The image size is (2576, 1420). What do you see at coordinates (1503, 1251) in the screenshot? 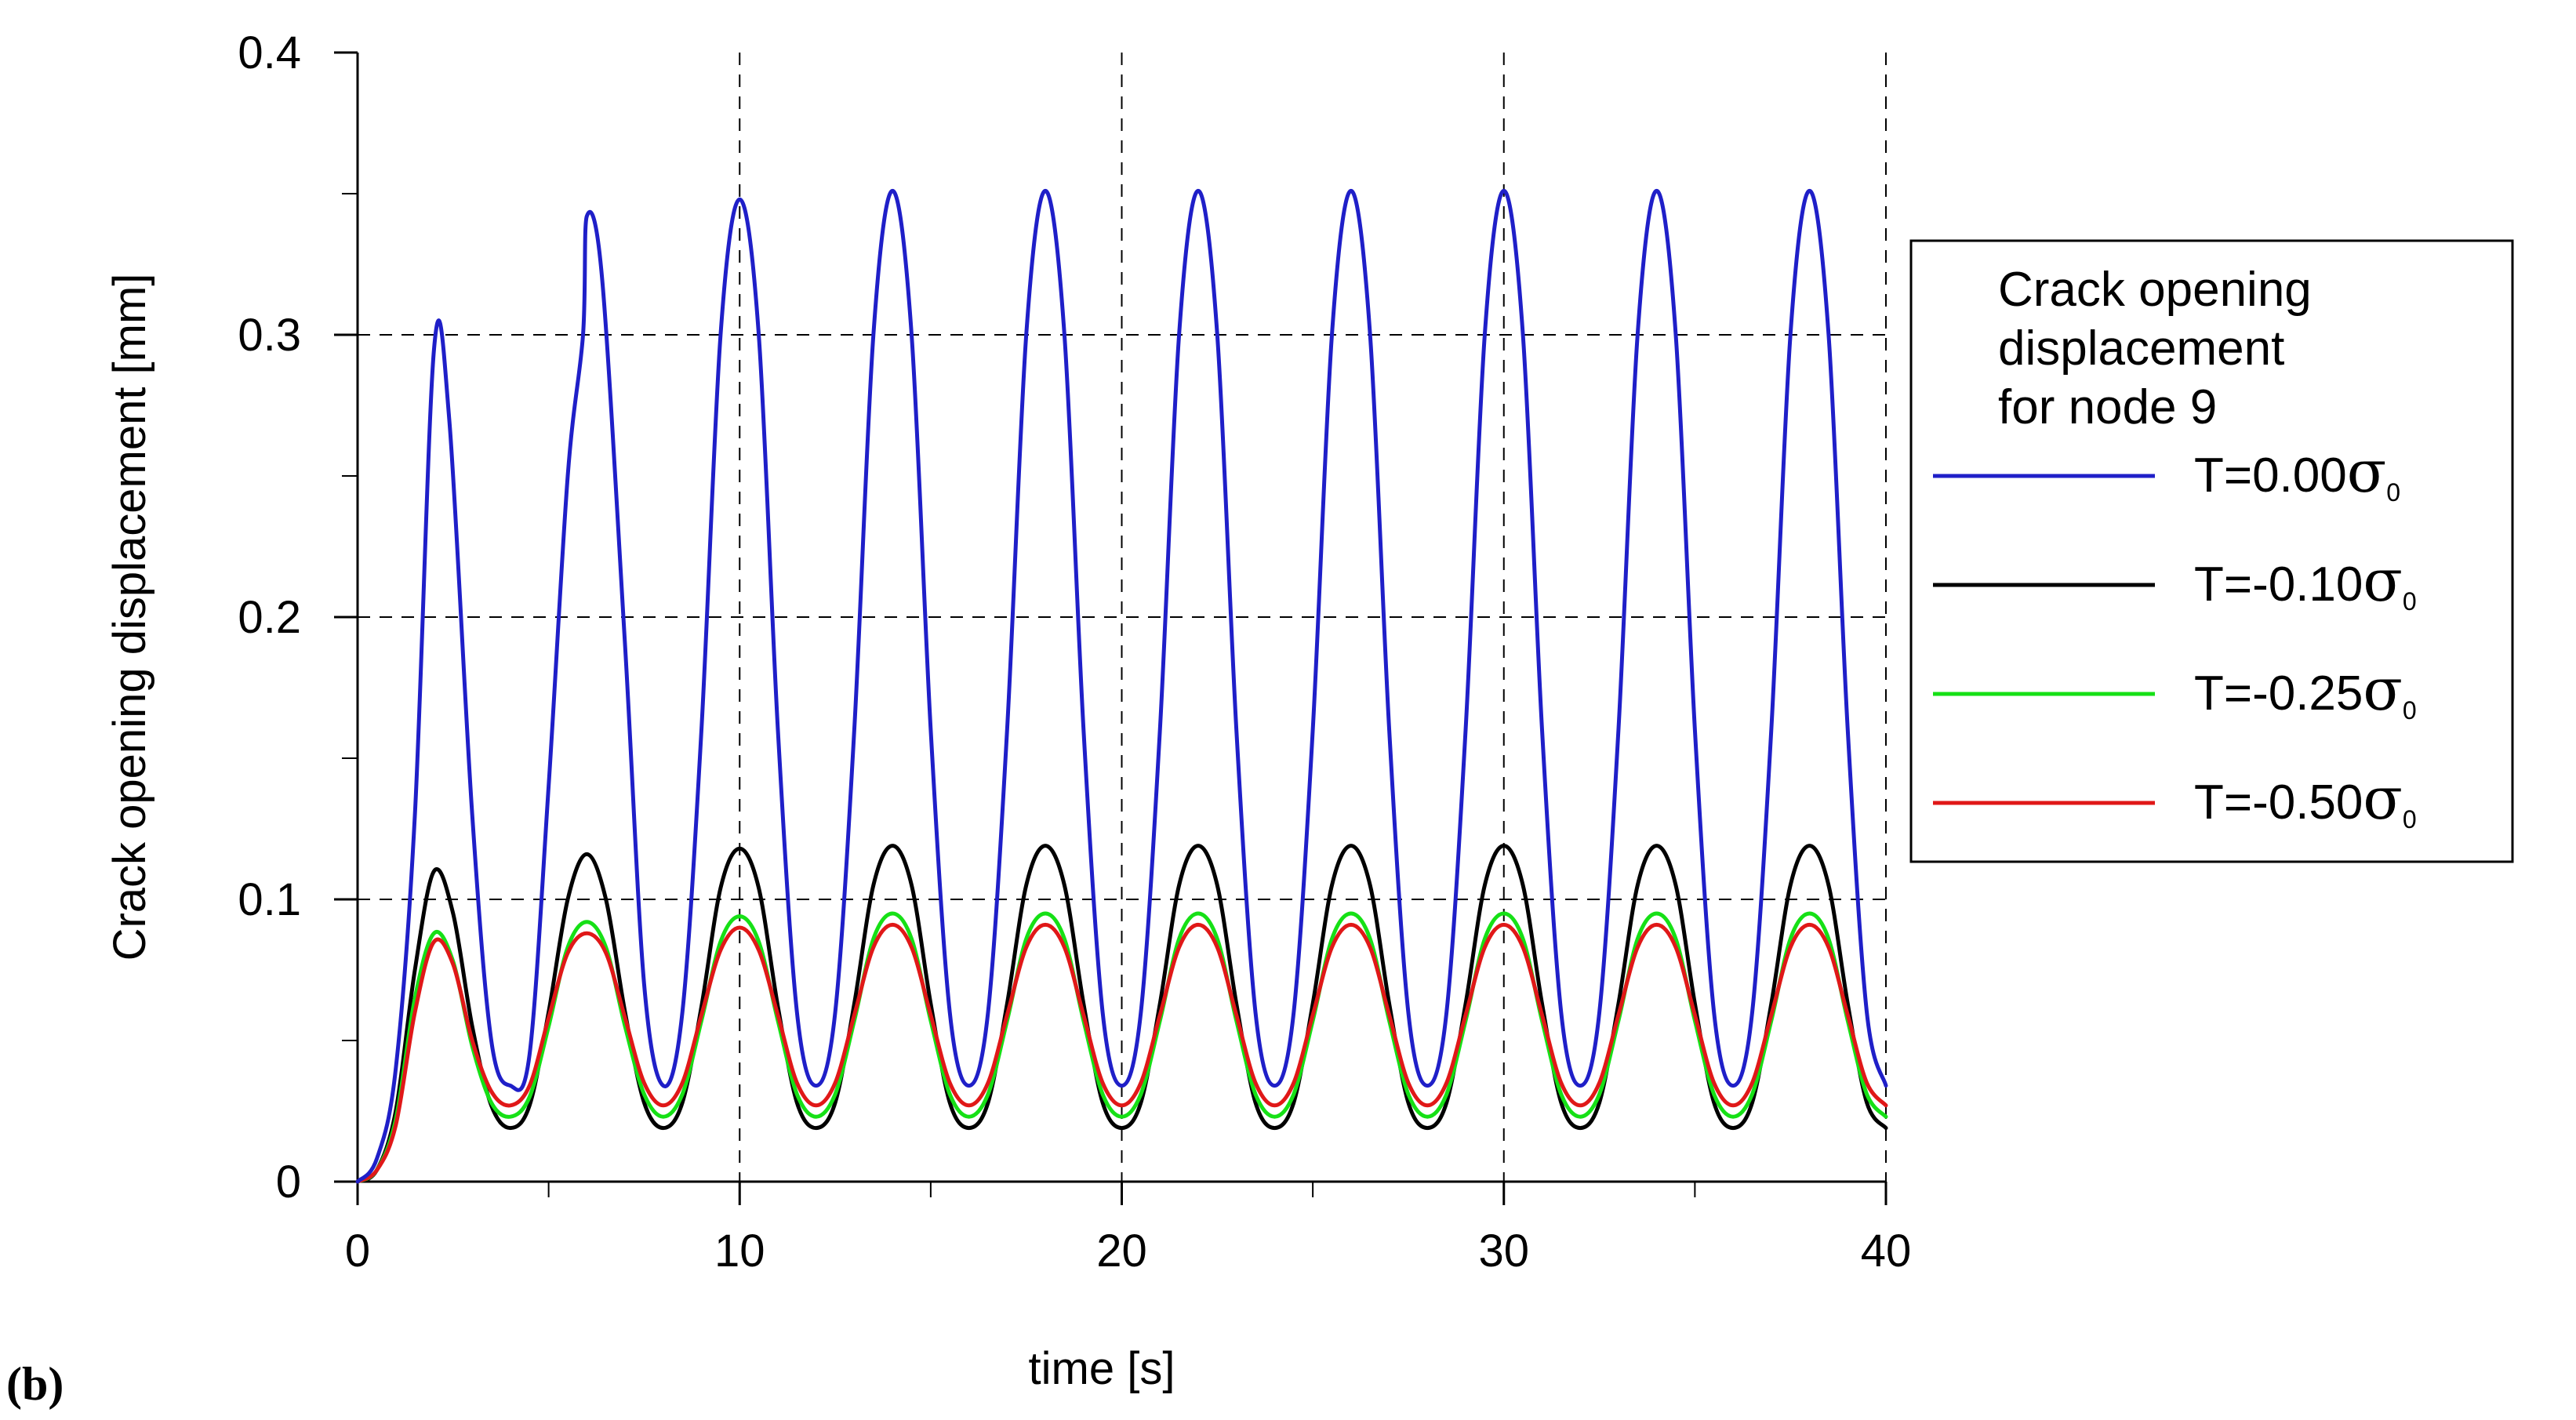
I see `x-tick-label: 30` at bounding box center [1503, 1251].